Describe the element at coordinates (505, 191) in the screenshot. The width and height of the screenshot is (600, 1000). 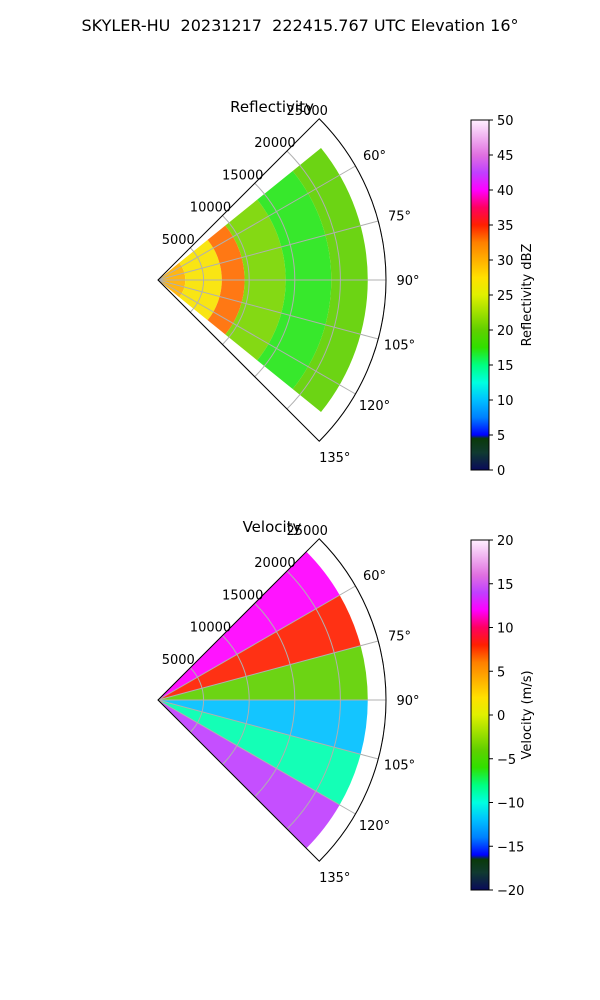
I see `colorbar-tick-label: 40` at that location.